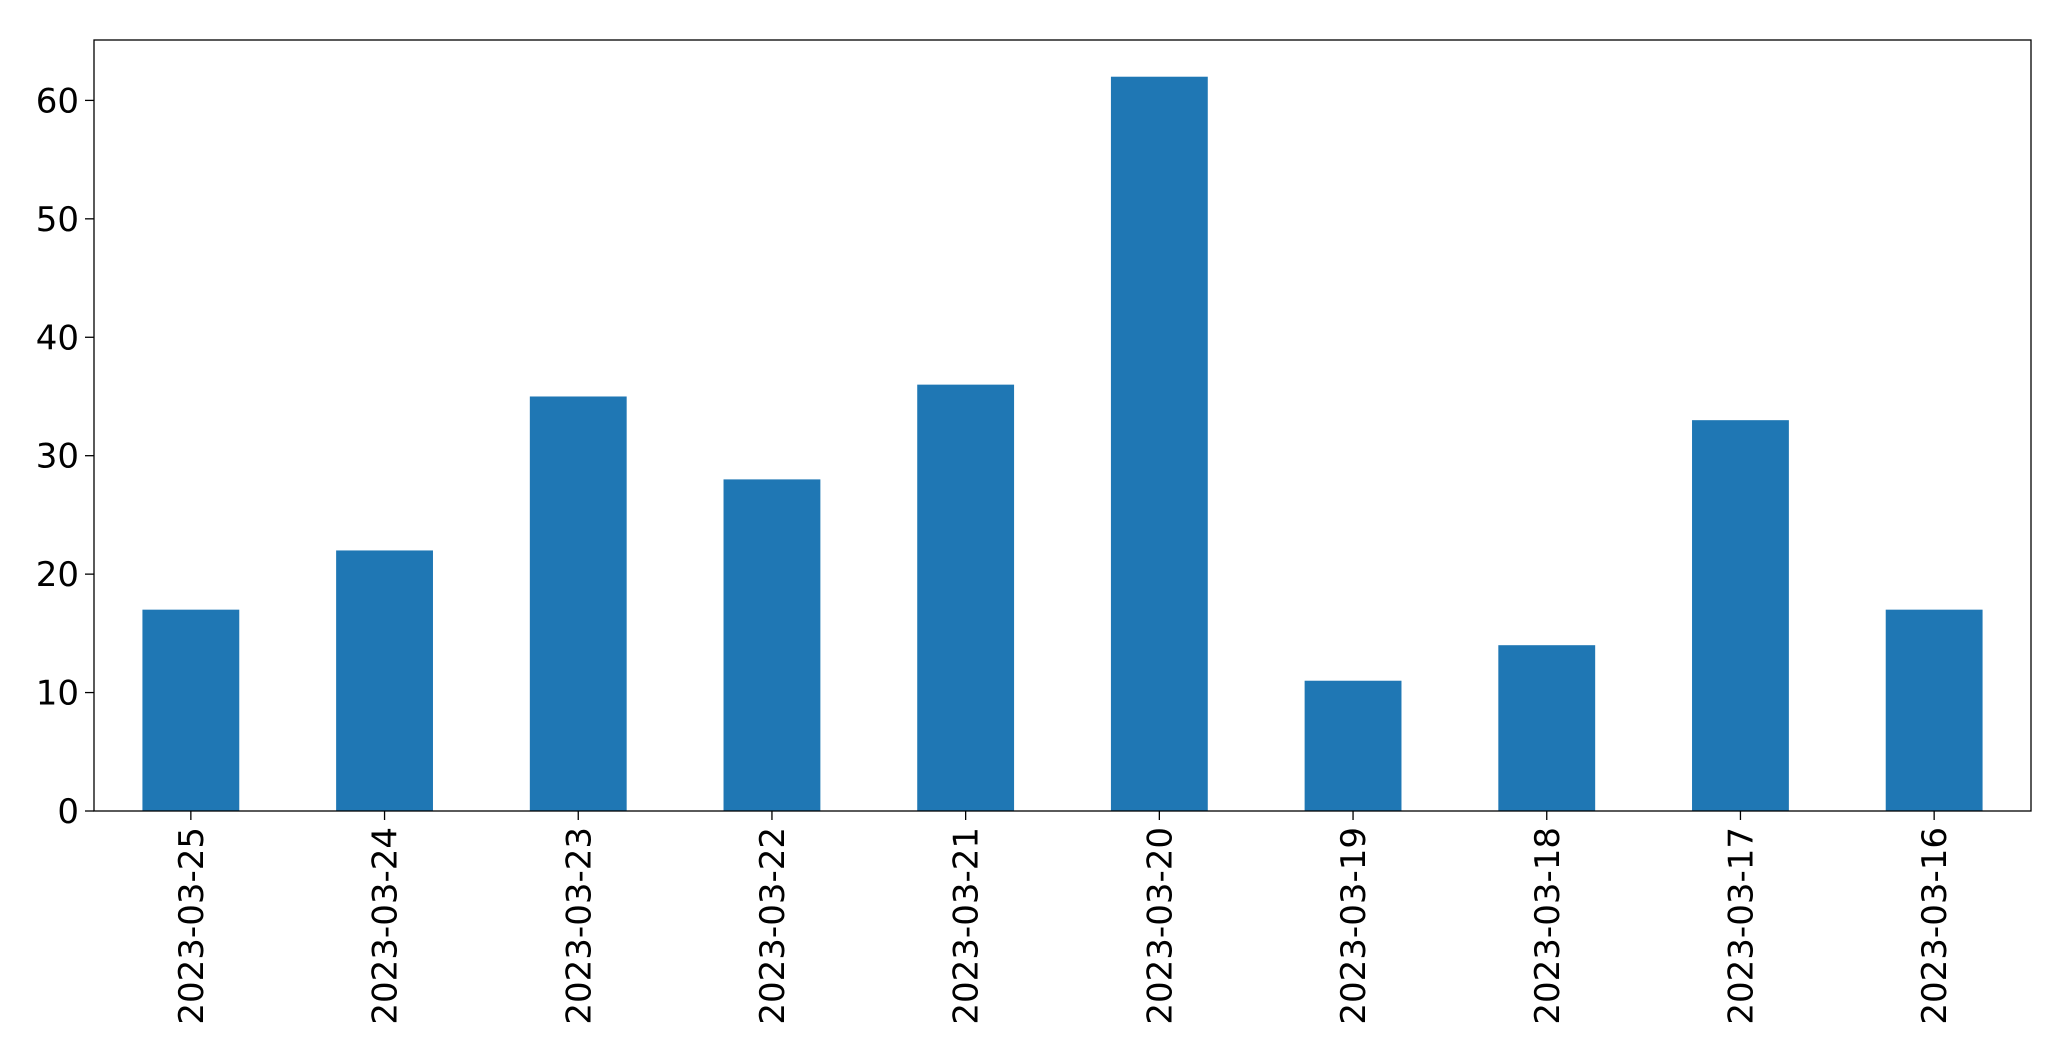 The image size is (2071, 1061). What do you see at coordinates (773, 926) in the screenshot?
I see `x-tick-label: 2023-03-22` at bounding box center [773, 926].